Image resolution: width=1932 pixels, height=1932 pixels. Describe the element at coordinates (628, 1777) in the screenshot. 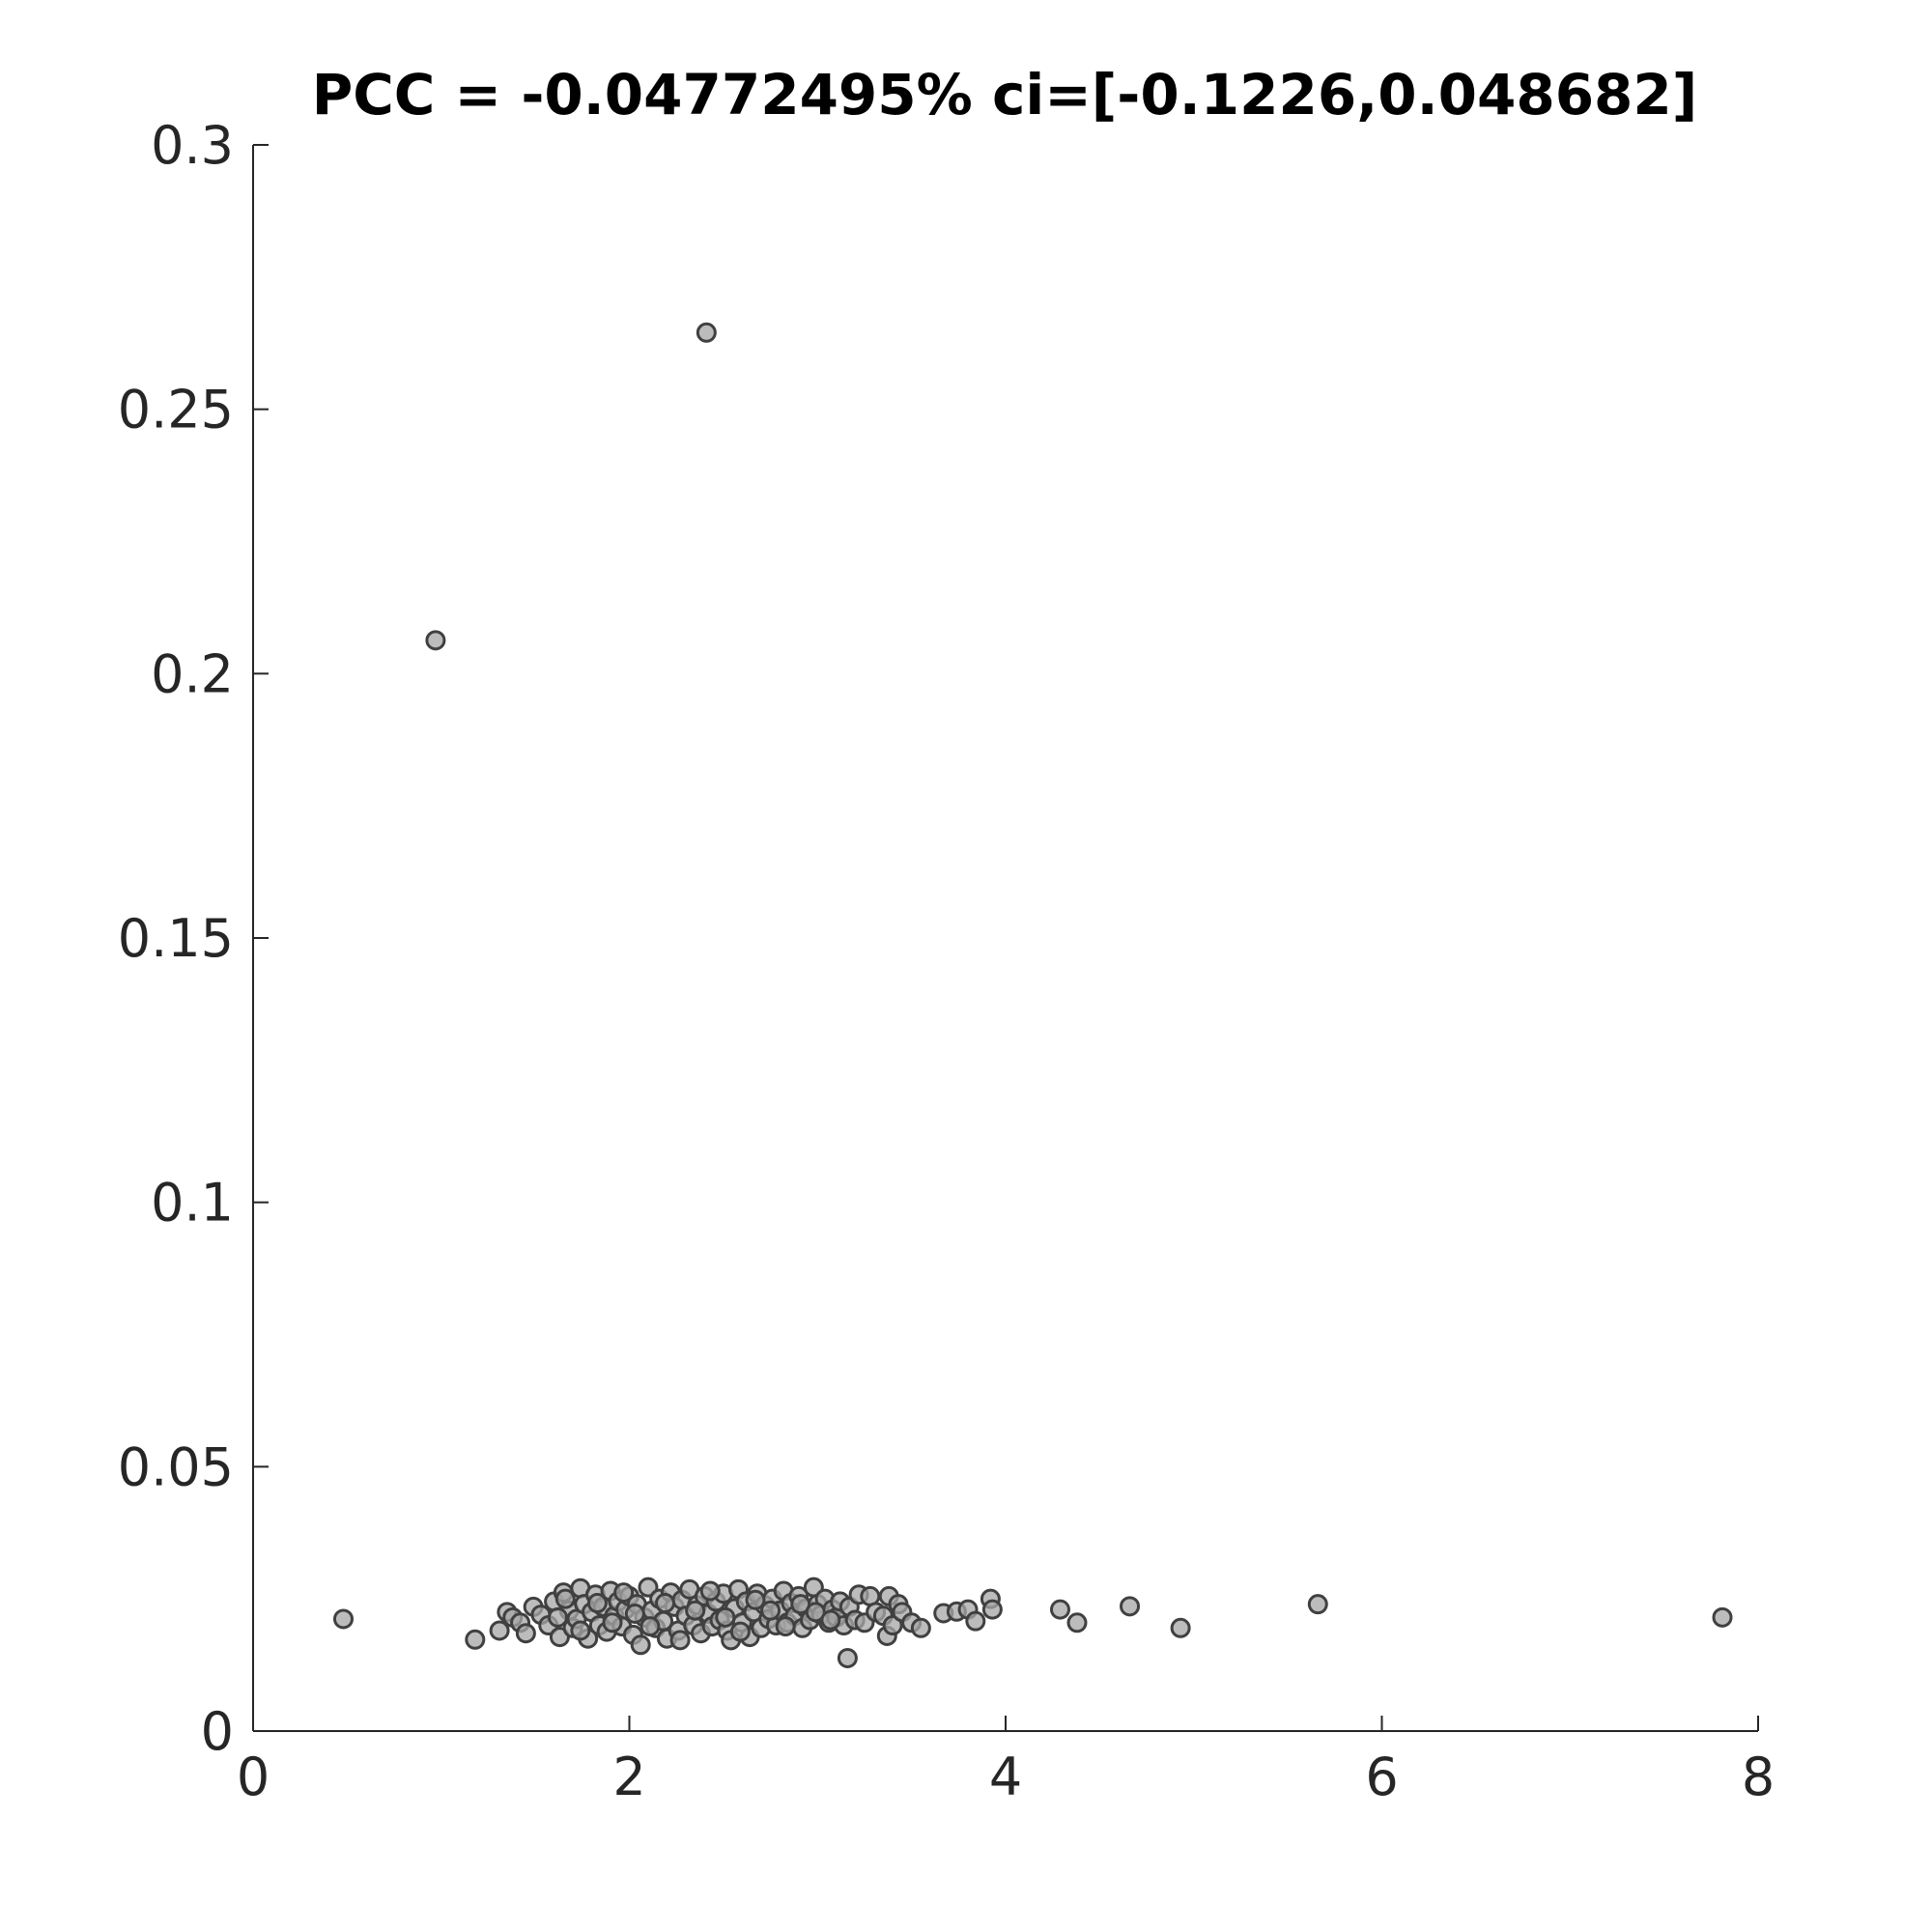

I see `x-tick-label: 2` at that location.